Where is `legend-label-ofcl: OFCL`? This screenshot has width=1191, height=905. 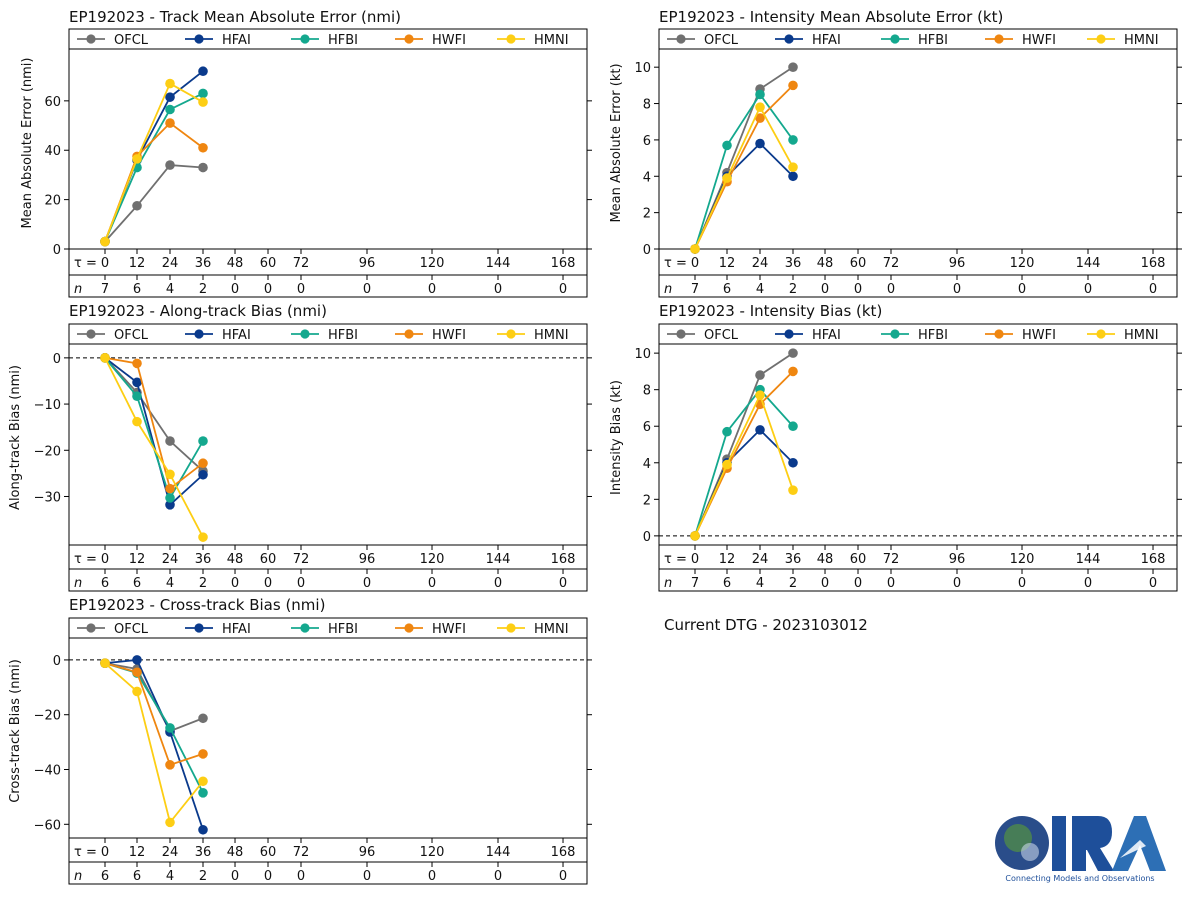
legend-label-ofcl: OFCL is located at coordinates (131, 40).